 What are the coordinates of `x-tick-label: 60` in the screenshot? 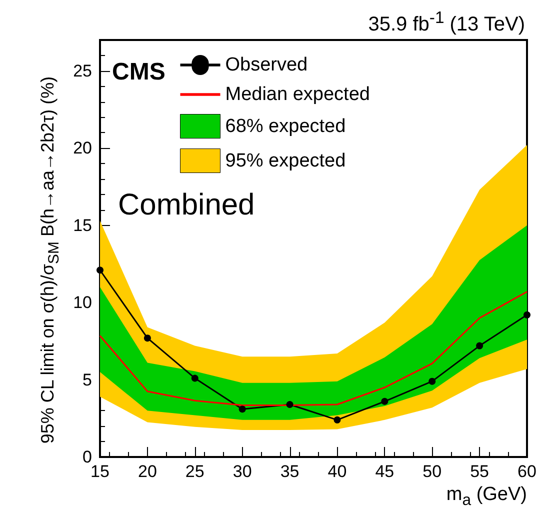 It's located at (527, 471).